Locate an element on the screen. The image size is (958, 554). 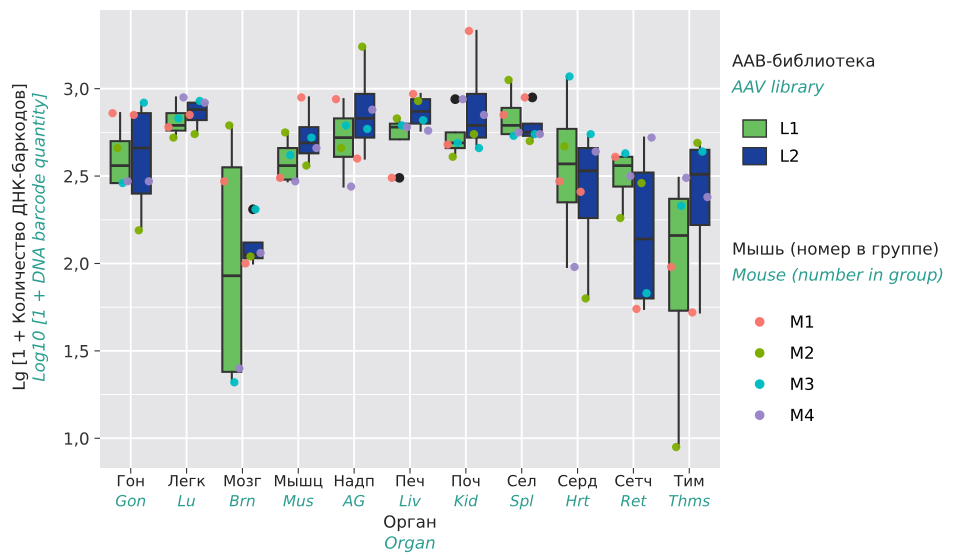
text: Мышь (номер в группе) Mouse (number in group) is located at coordinates (837, 263).